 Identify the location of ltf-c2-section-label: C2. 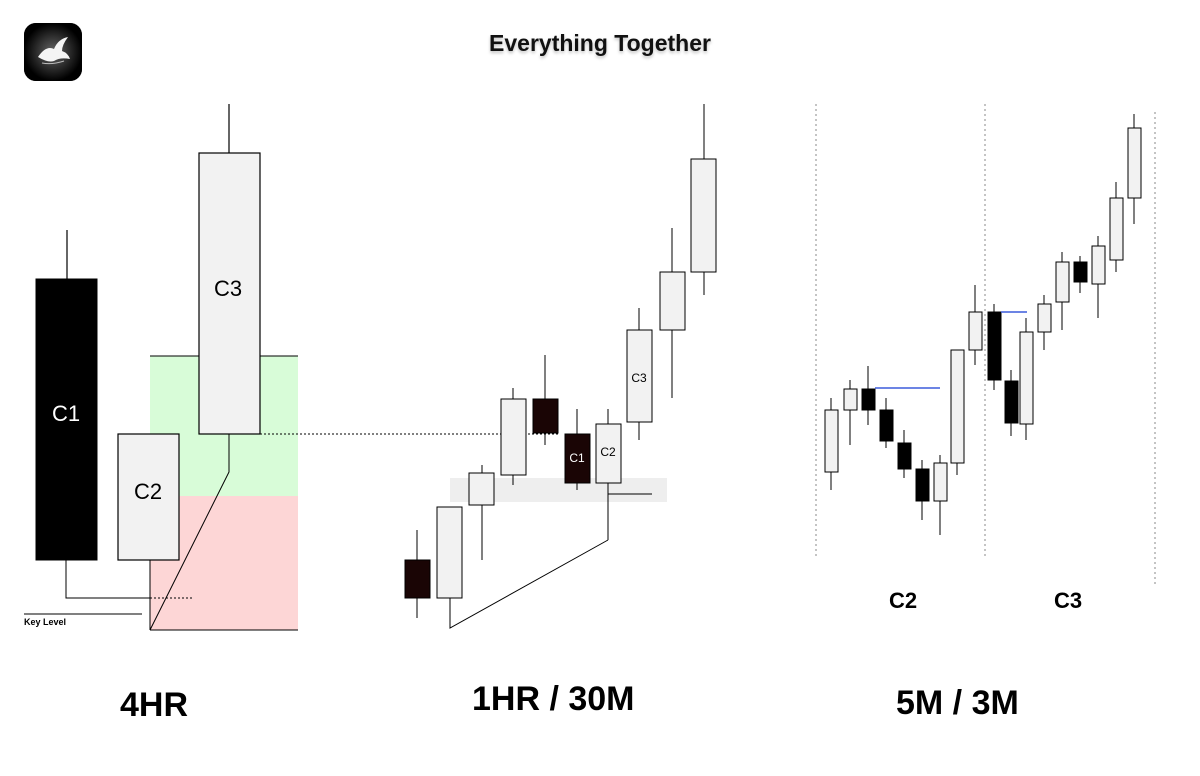
(903, 600).